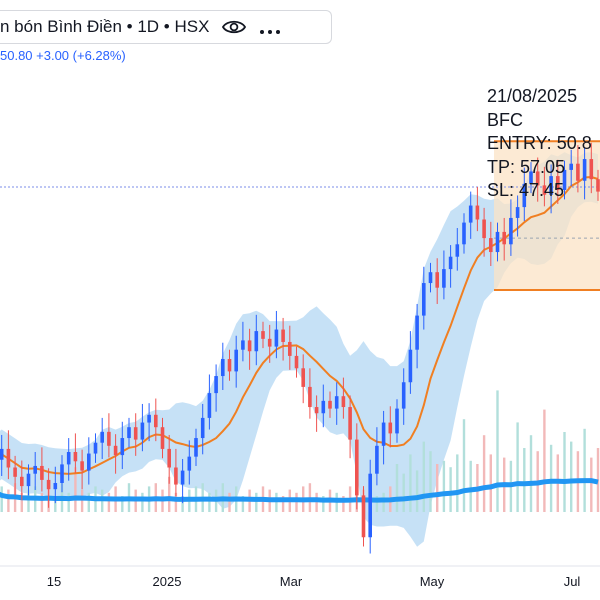  What do you see at coordinates (432, 581) in the screenshot?
I see `x-tick-label: May` at bounding box center [432, 581].